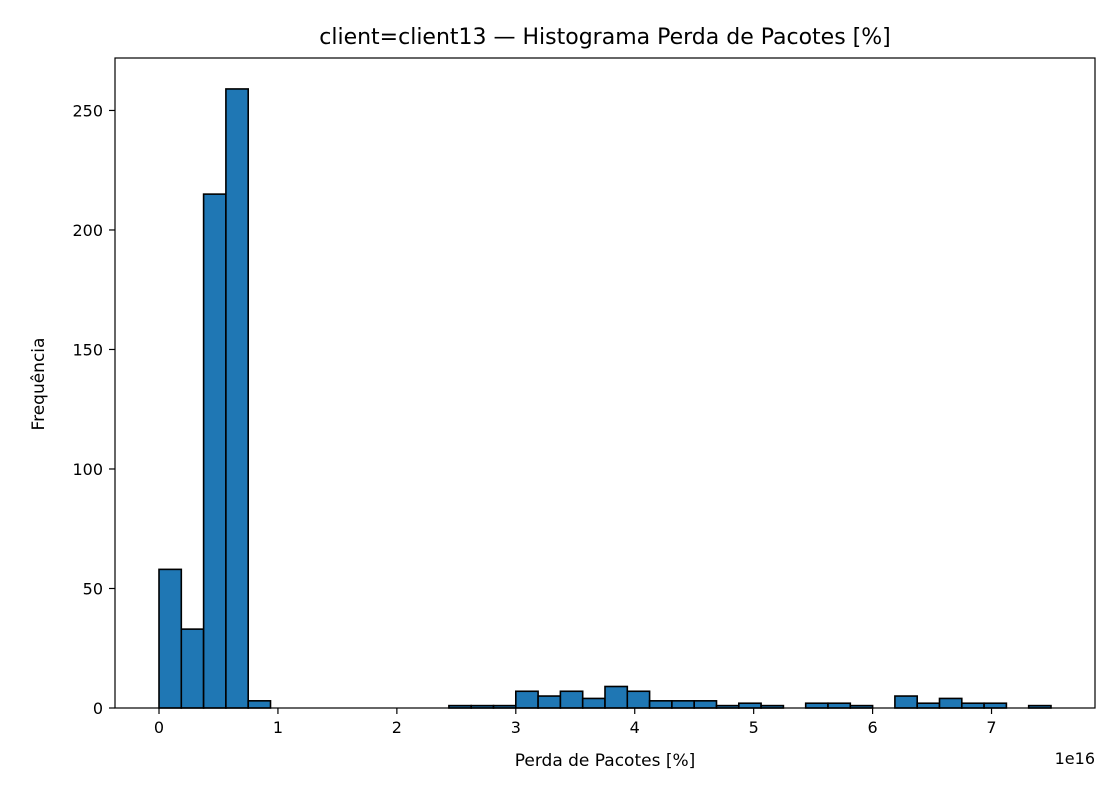  What do you see at coordinates (159, 727) in the screenshot?
I see `x-tick-label: 0` at bounding box center [159, 727].